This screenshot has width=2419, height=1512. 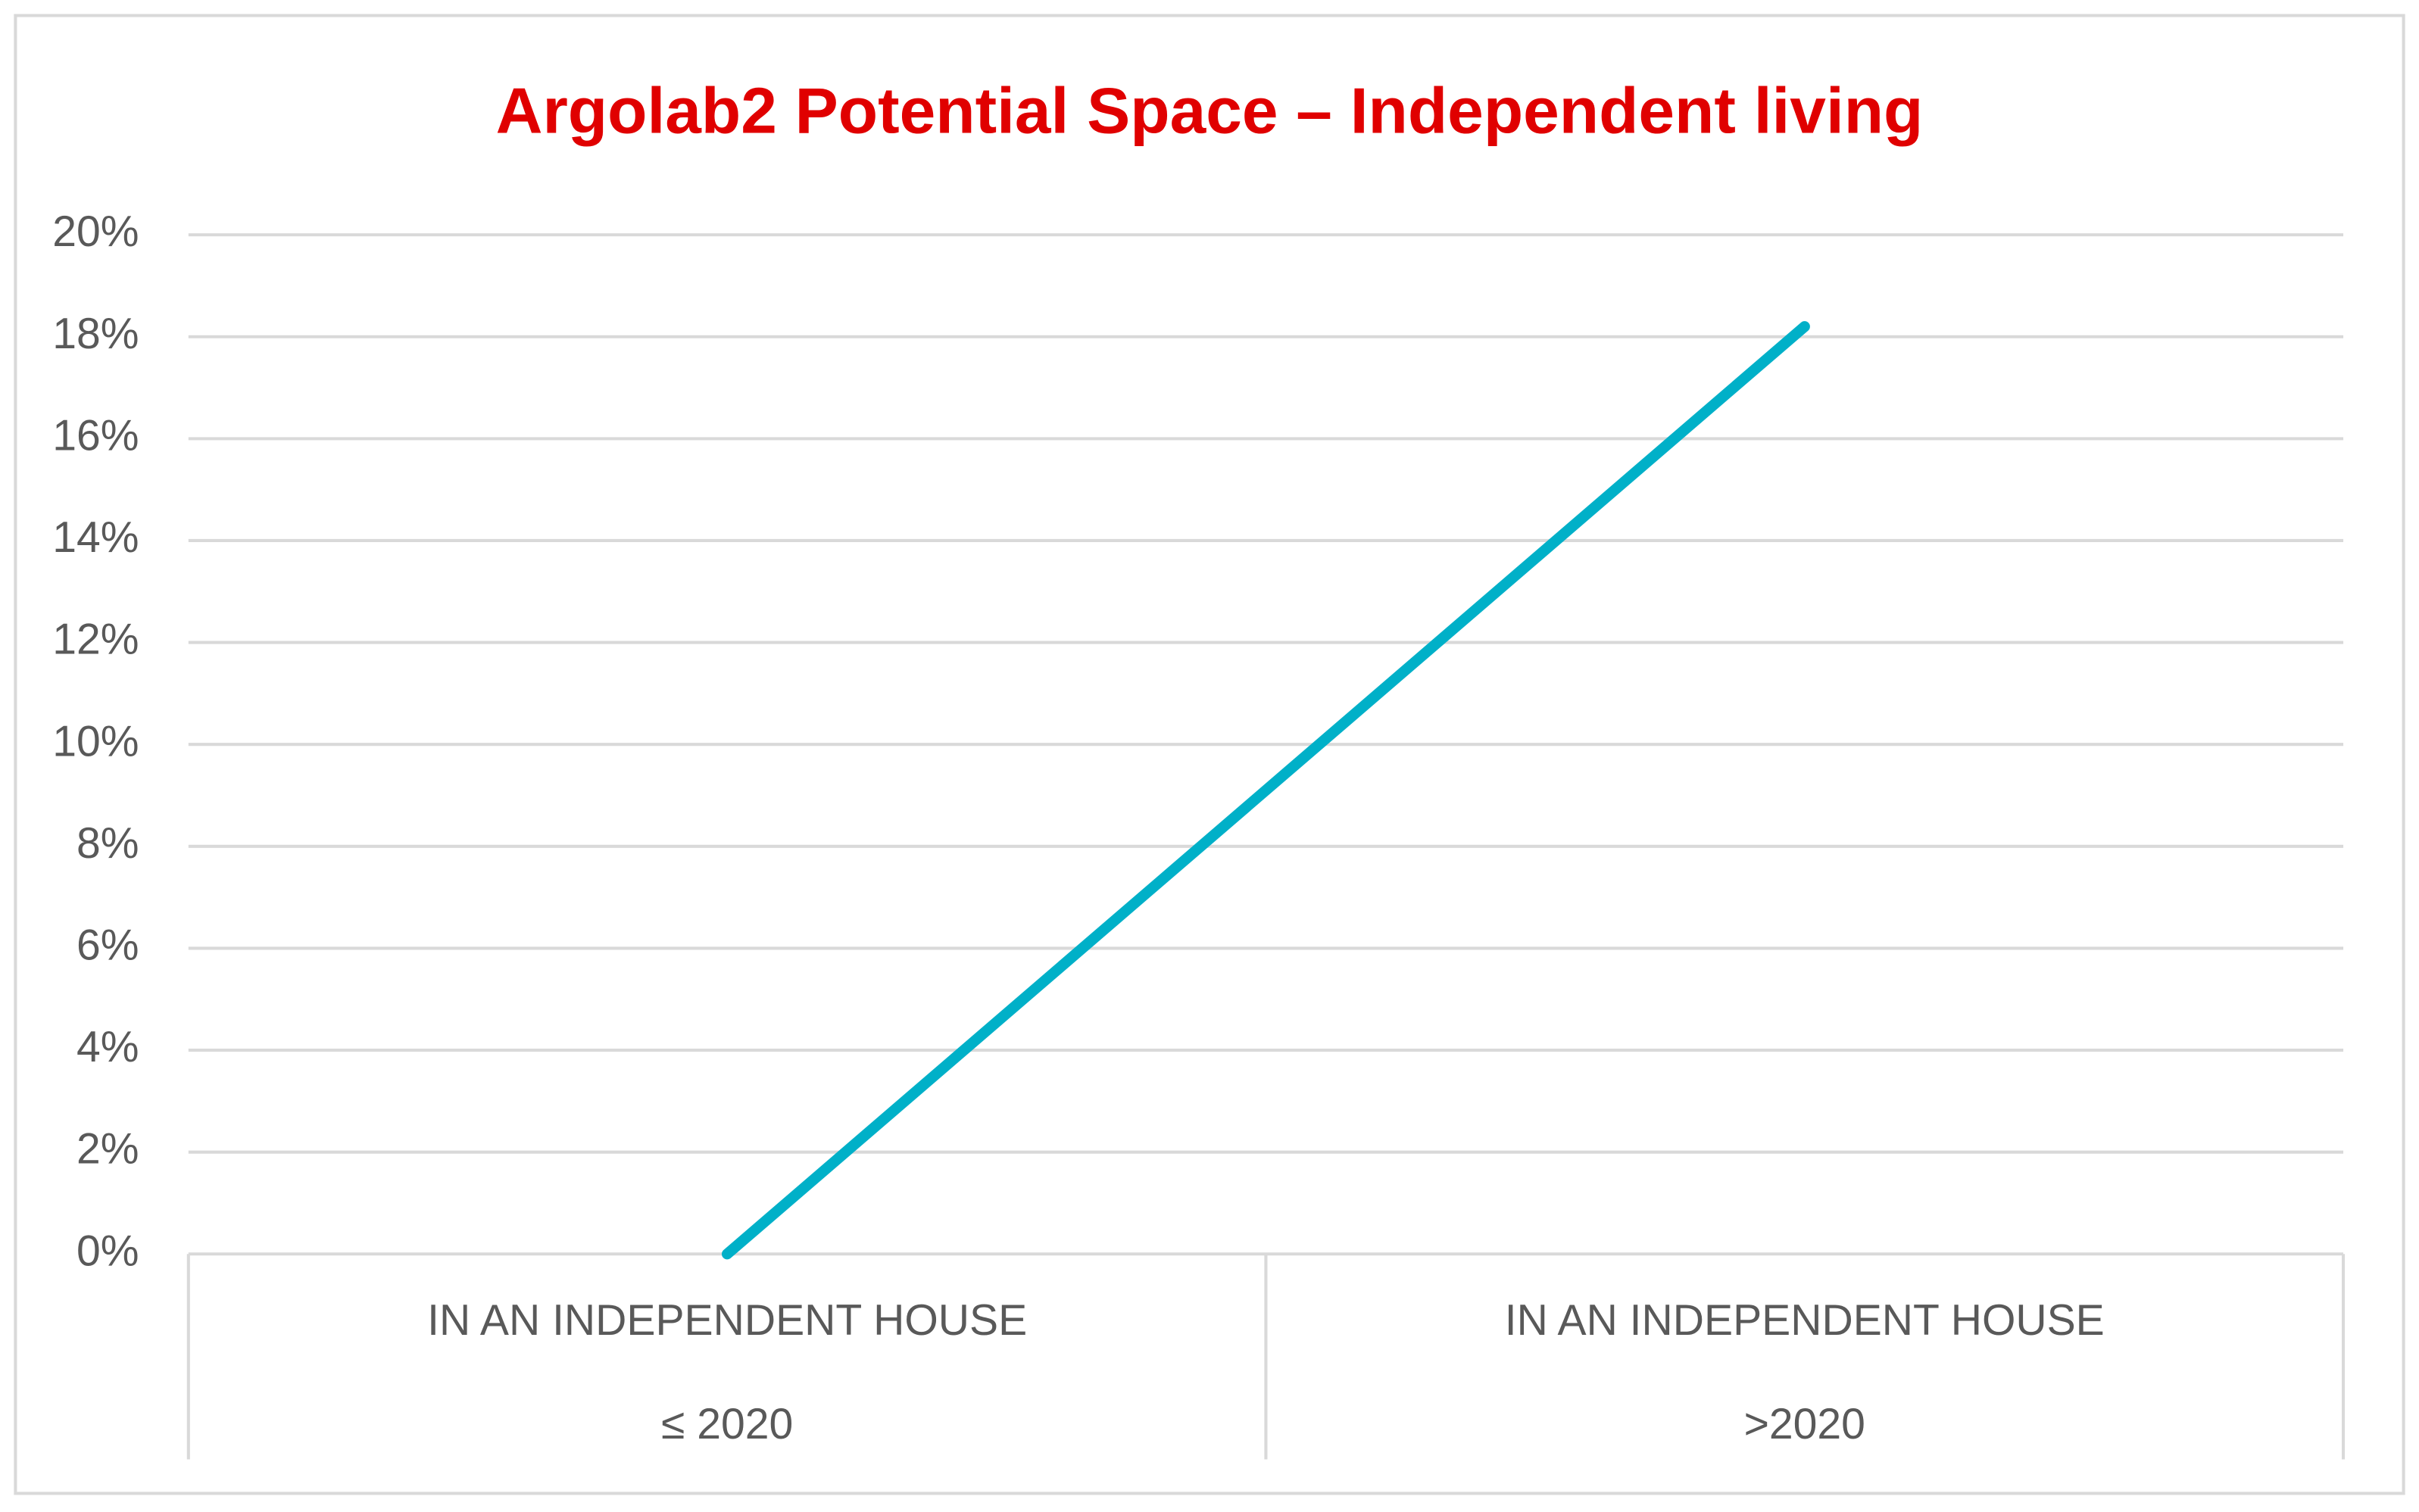 I want to click on y-tick-label: 14%, so click(x=95, y=537).